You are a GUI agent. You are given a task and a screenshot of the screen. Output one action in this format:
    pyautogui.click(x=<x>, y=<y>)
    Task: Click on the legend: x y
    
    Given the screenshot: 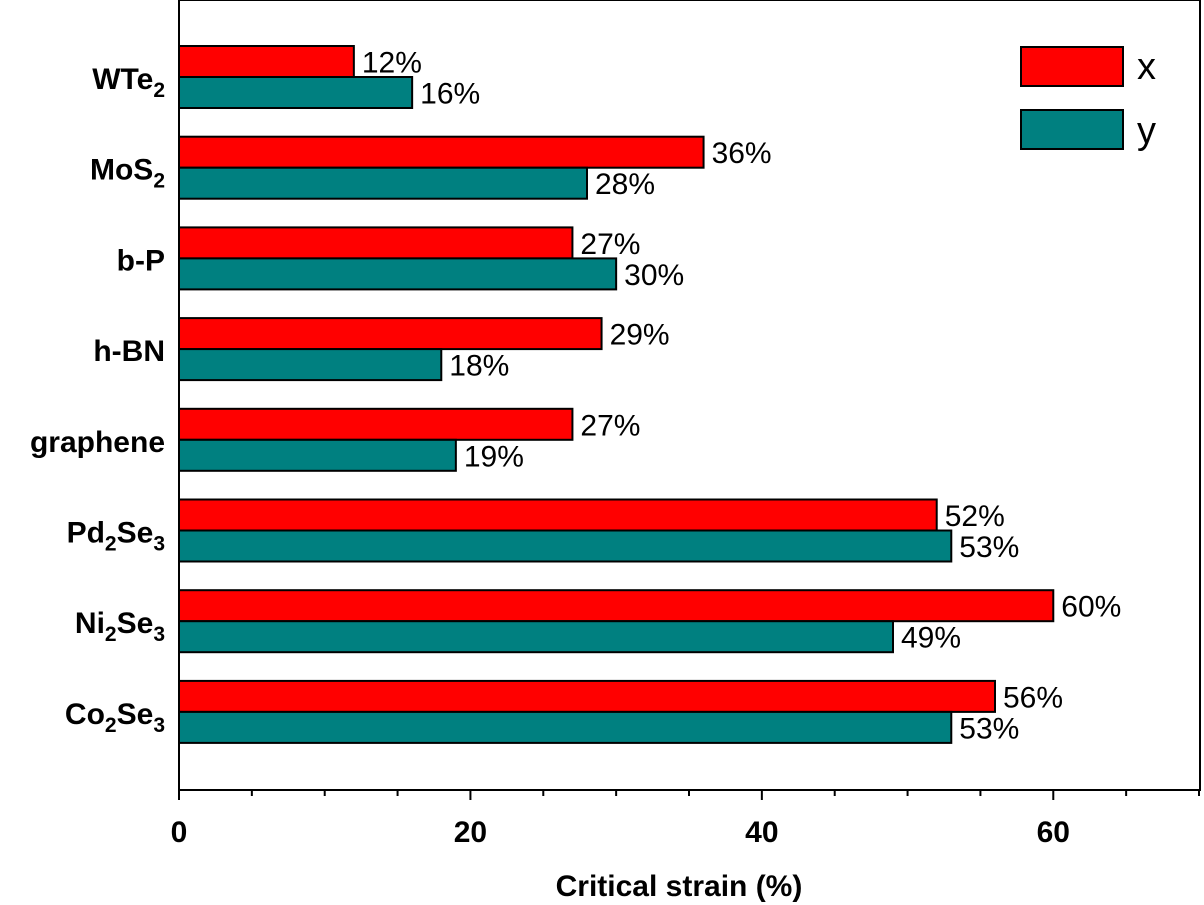 What is the action you would take?
    pyautogui.click(x=1088, y=99)
    